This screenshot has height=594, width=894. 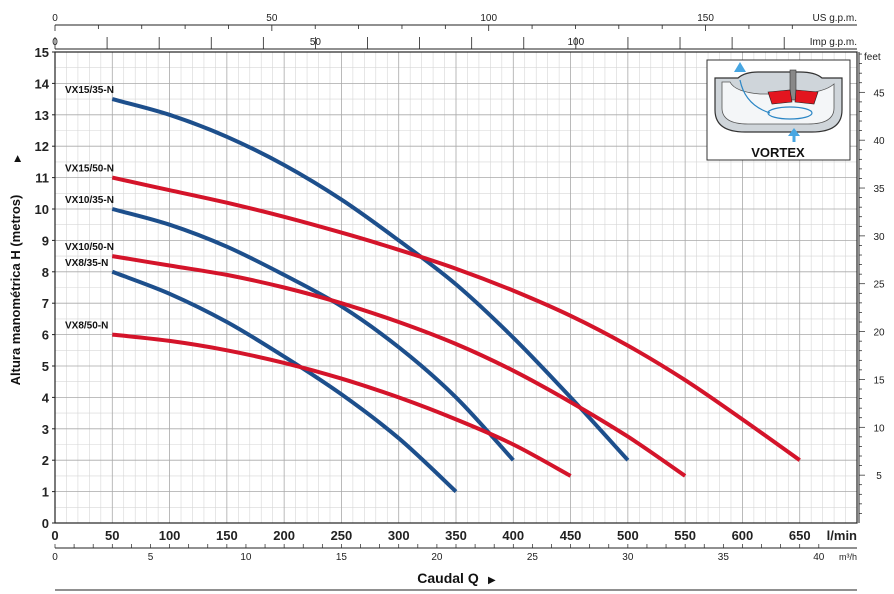 I want to click on x-tick-label: 200, so click(x=284, y=535).